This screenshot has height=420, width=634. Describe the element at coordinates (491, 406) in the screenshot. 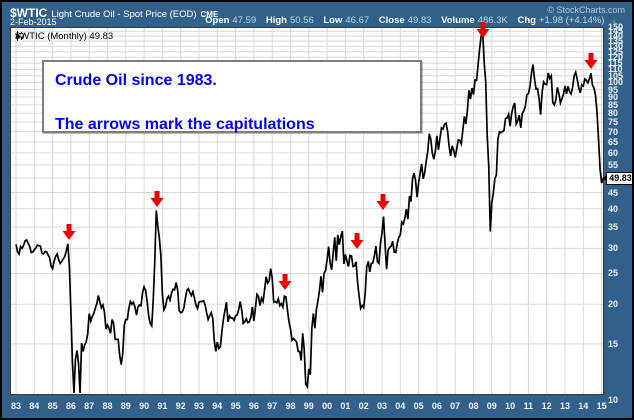

I see `x-axis-tick-label: 09` at that location.